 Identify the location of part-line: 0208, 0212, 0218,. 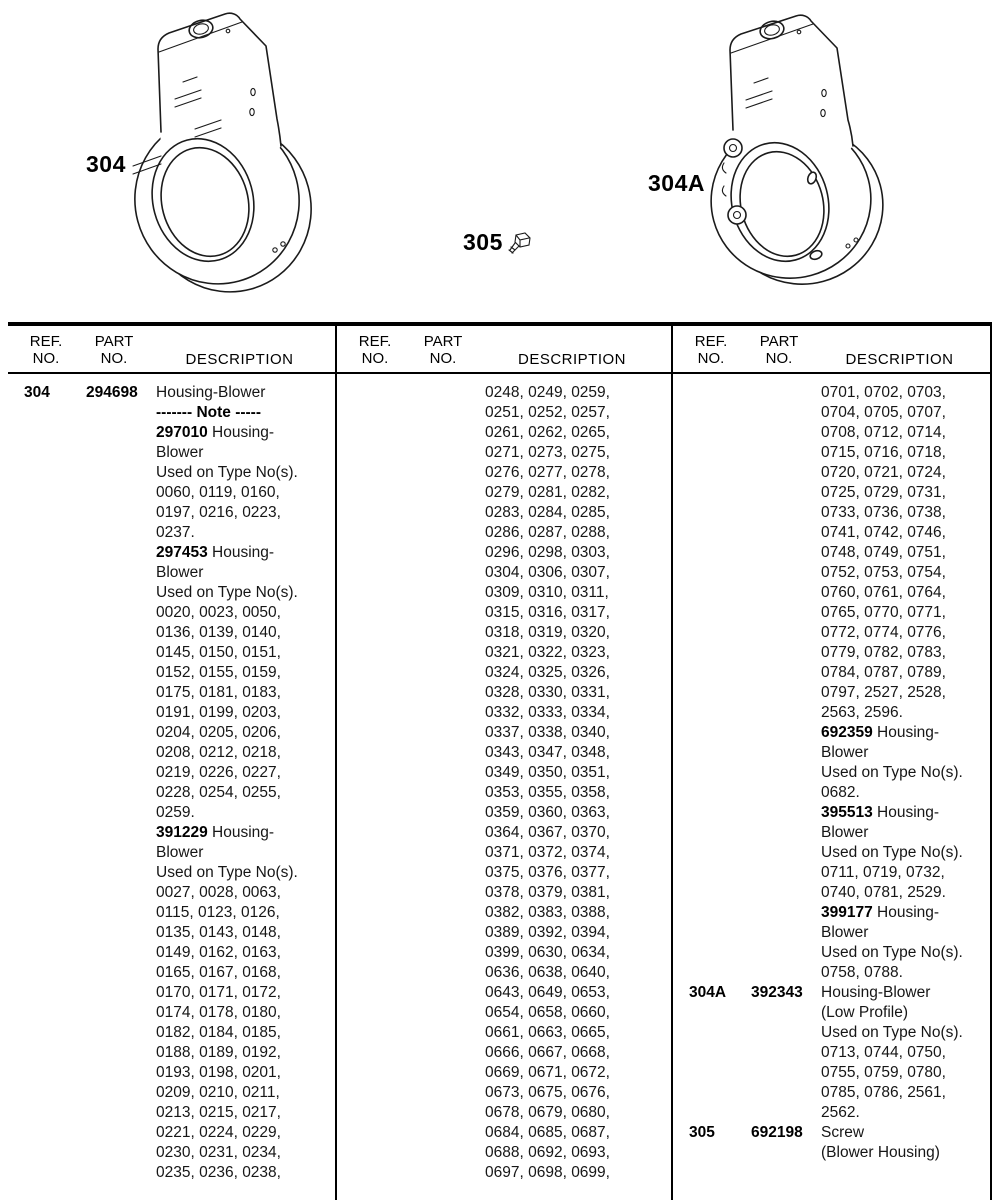
(171, 753).